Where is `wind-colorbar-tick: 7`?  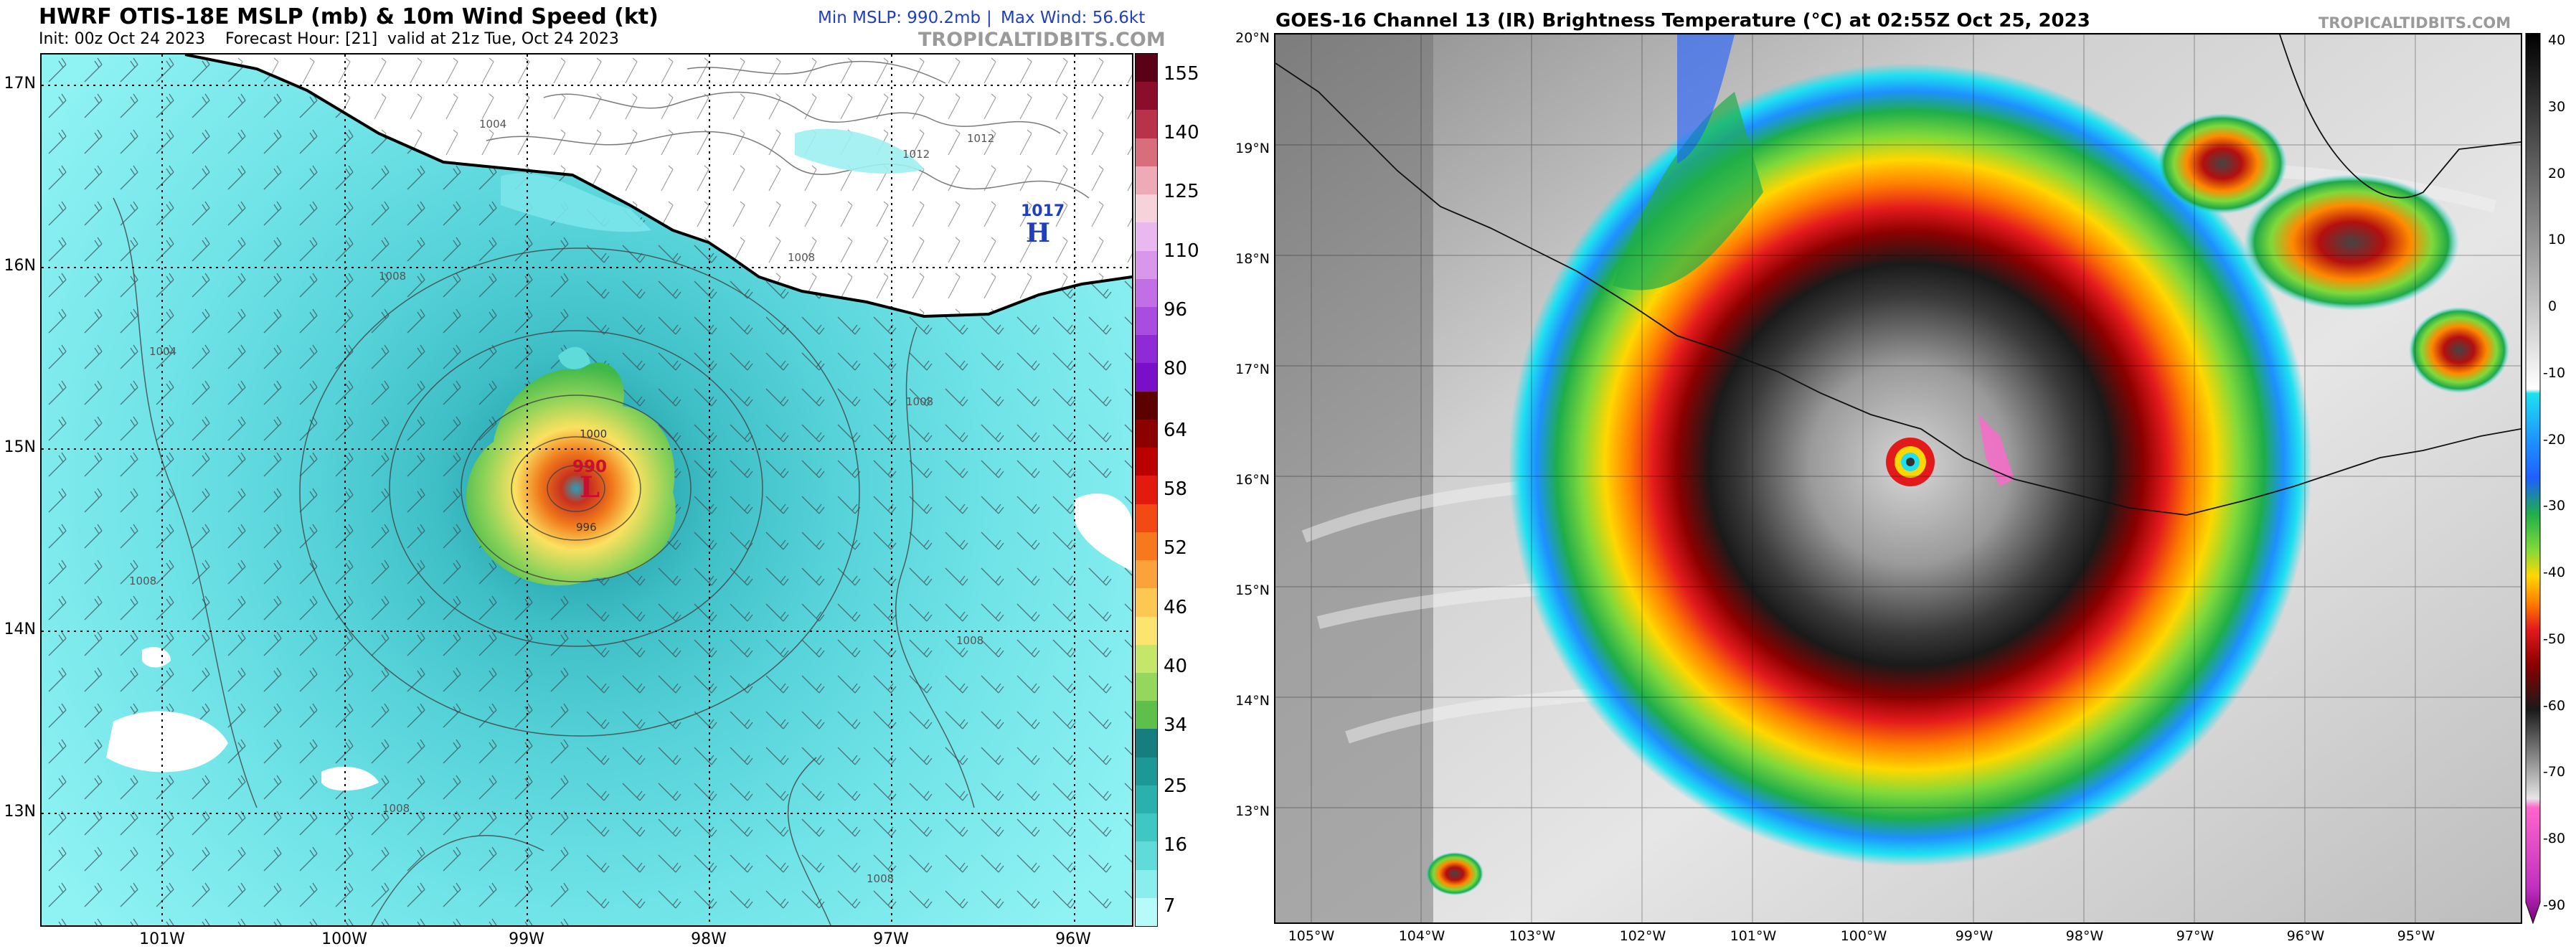
wind-colorbar-tick: 7 is located at coordinates (1170, 906).